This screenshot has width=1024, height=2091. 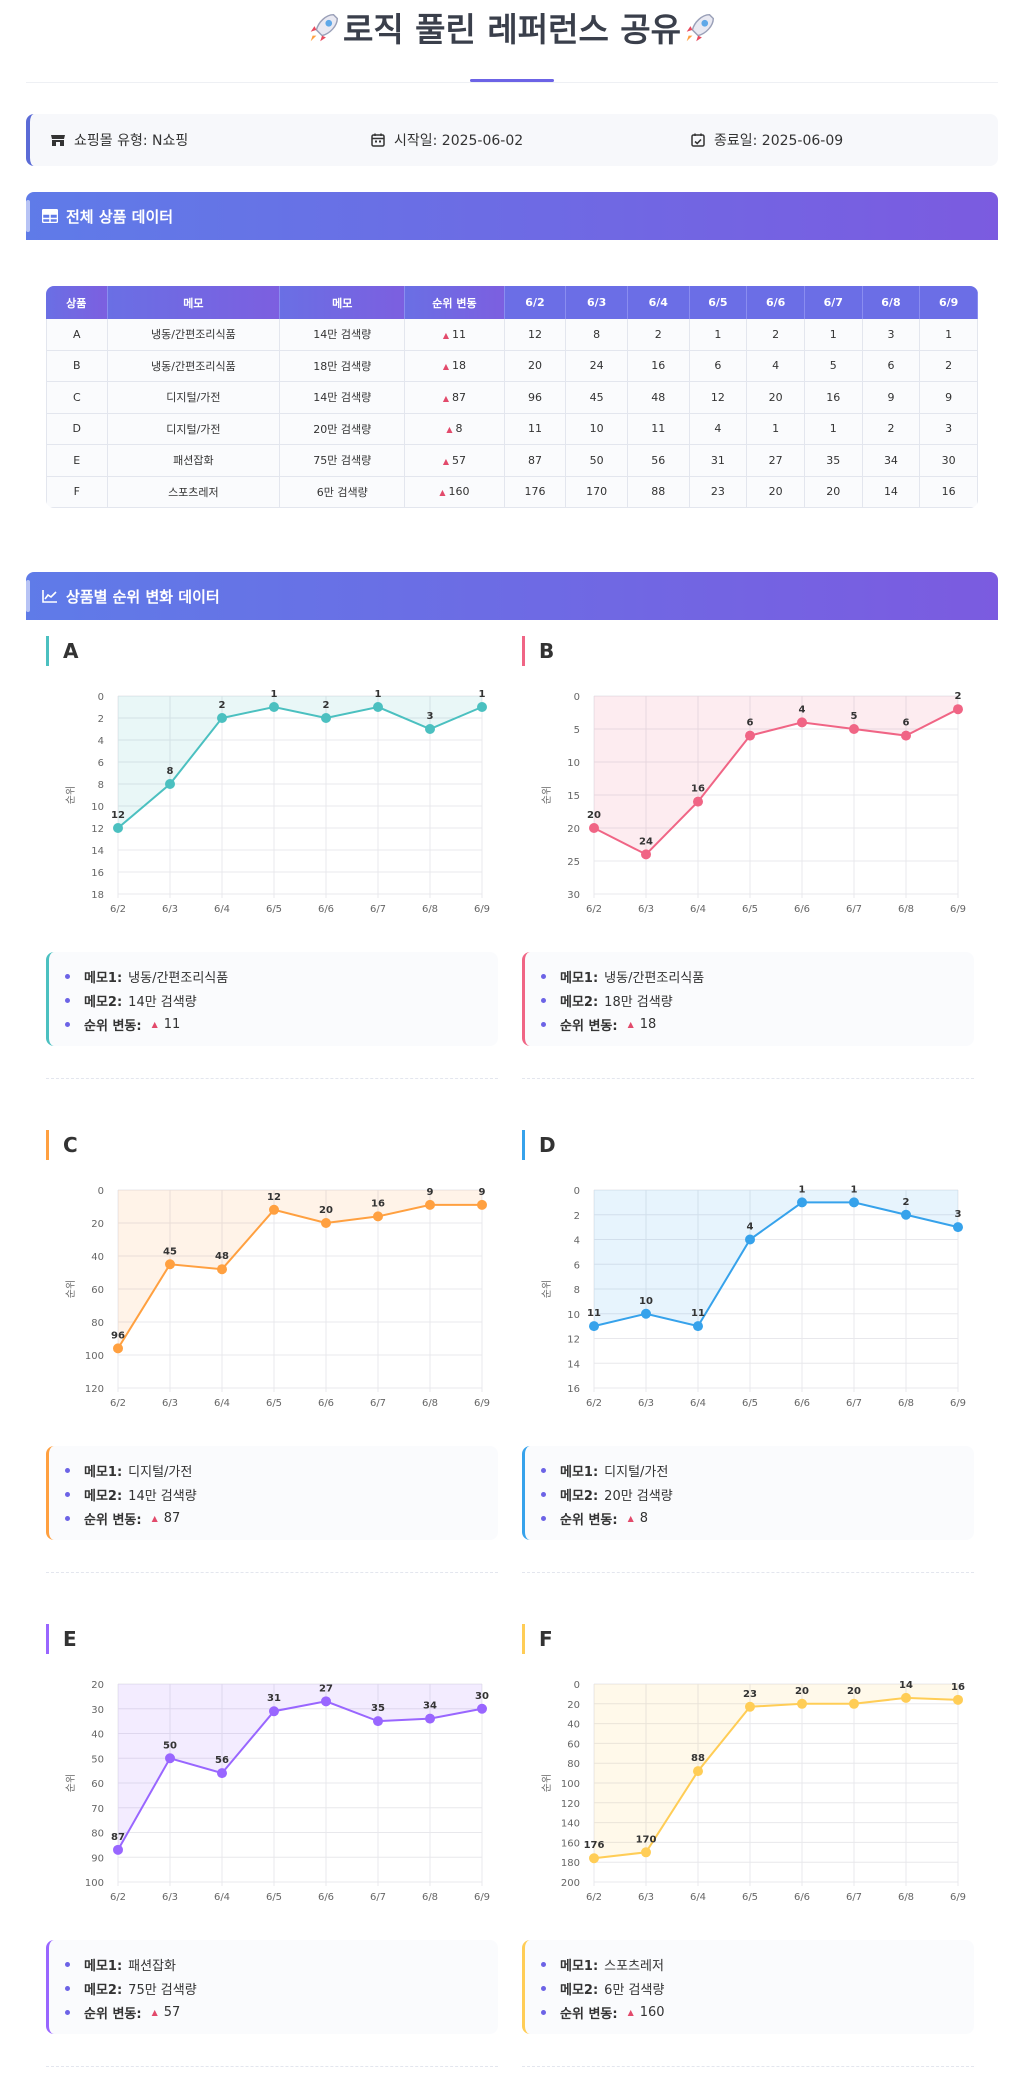 What do you see at coordinates (573, 895) in the screenshot?
I see `y-tick-label: 30` at bounding box center [573, 895].